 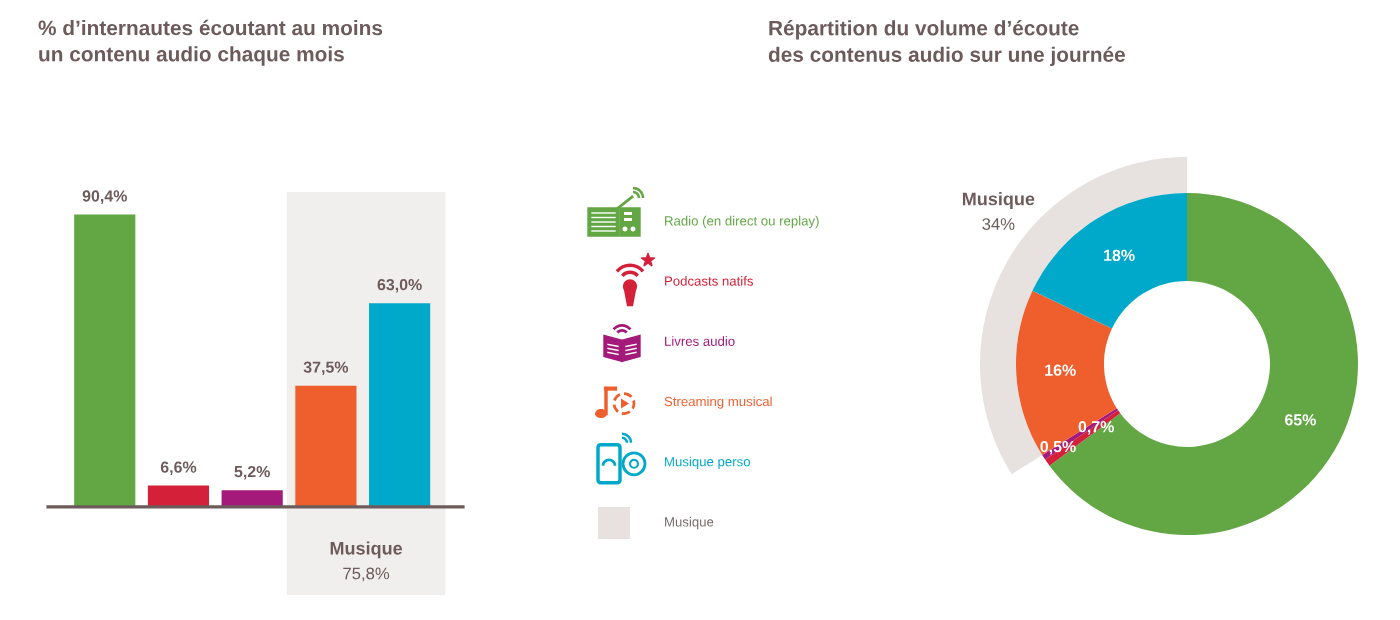 What do you see at coordinates (210, 42) in the screenshot?
I see `chart-title: % d’internautes écoutant au moins un contenu audio chaque mois` at bounding box center [210, 42].